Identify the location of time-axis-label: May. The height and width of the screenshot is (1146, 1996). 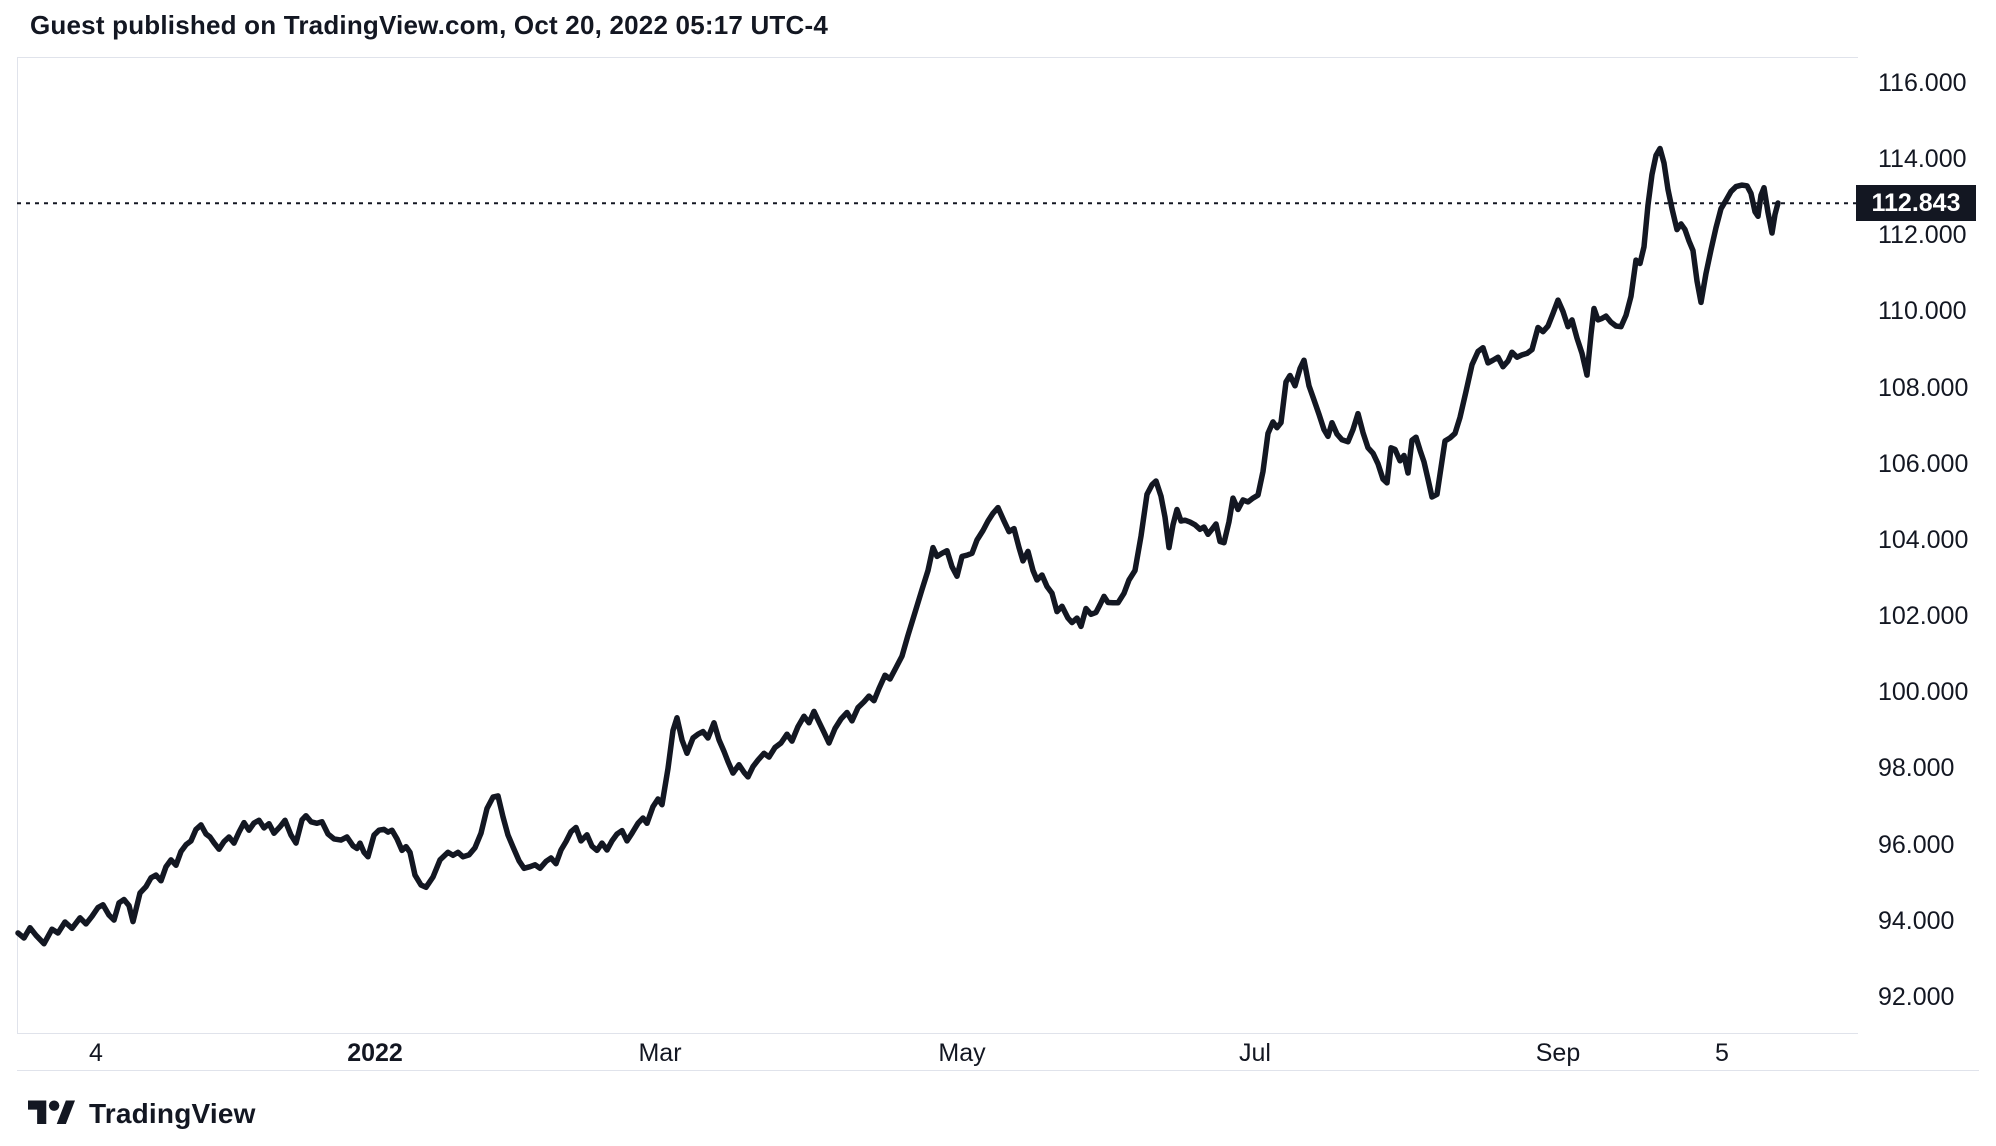
(962, 1053).